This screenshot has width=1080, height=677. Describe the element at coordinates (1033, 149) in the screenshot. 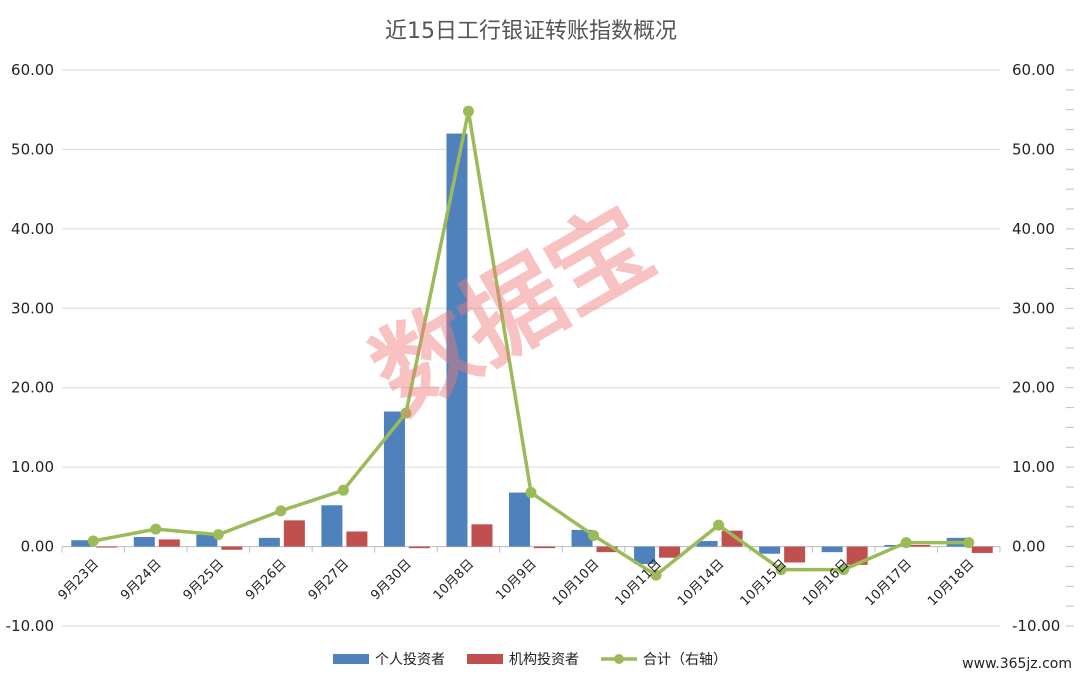

I see `y-right-tick-label: 50.00` at that location.